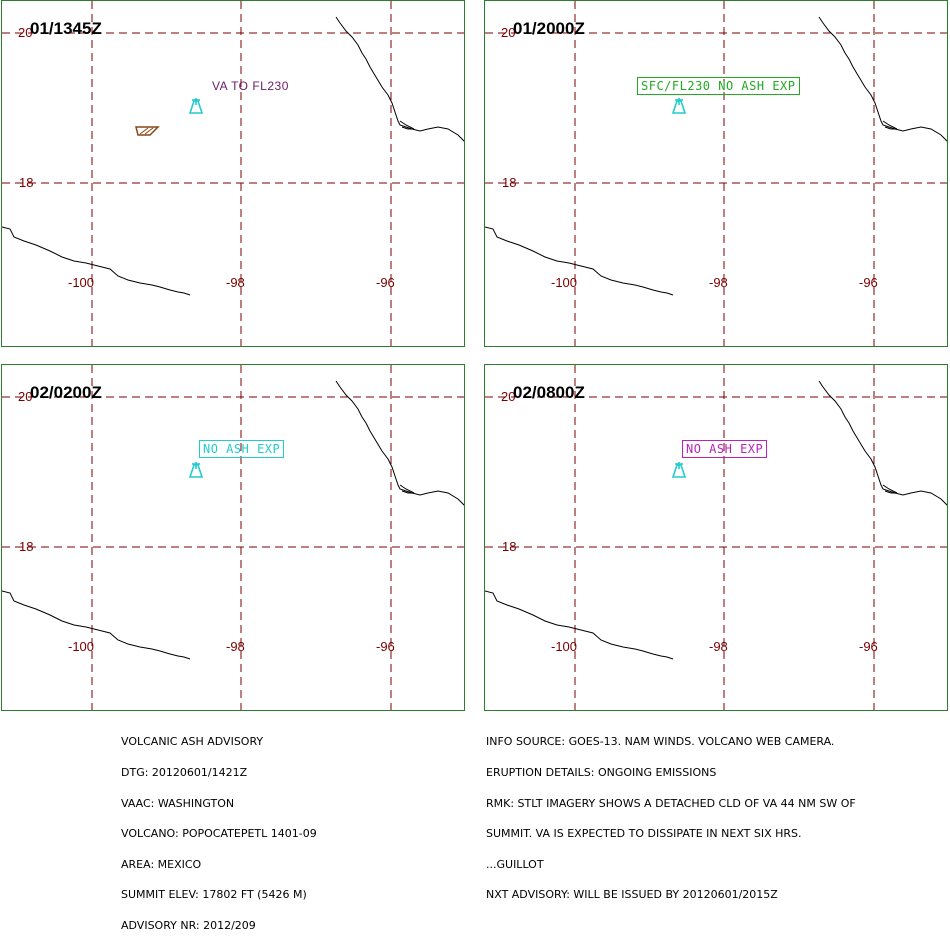 This screenshot has height=941, width=950. I want to click on advisory-line: VAAC: WASHINGTON, so click(178, 803).